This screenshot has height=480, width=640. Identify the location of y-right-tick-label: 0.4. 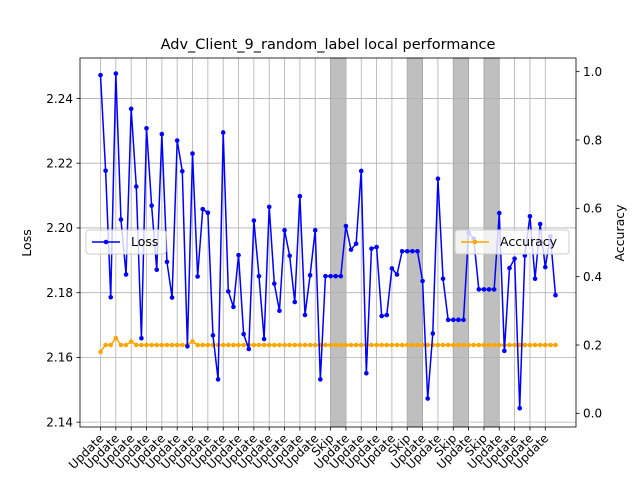
(592, 277).